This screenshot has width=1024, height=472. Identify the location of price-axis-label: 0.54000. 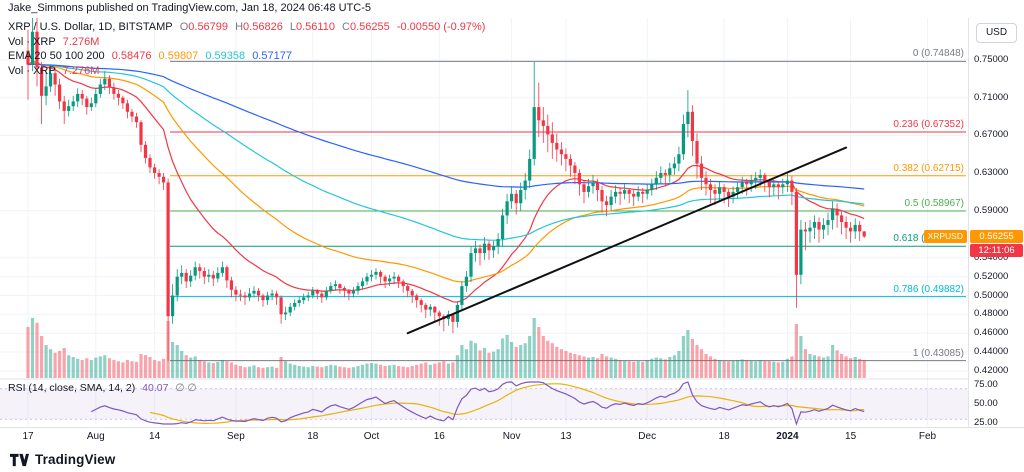
(991, 257).